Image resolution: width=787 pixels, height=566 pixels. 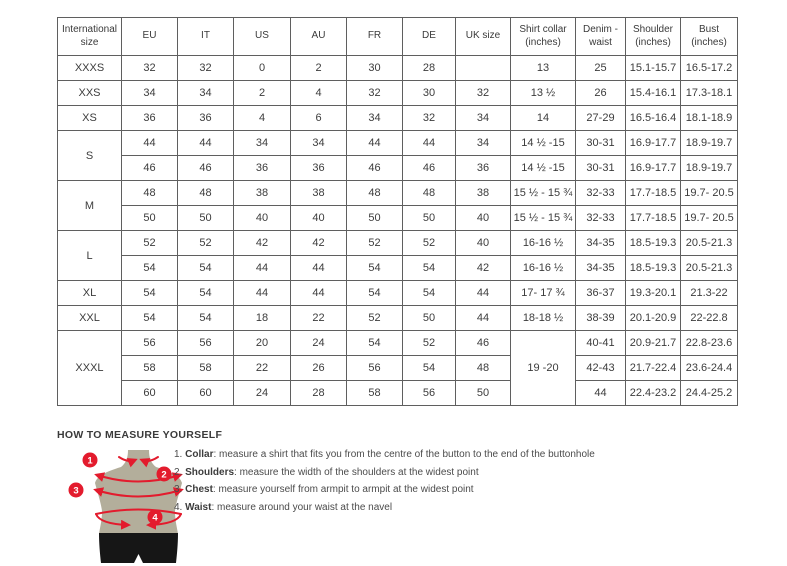 I want to click on column-header: US, so click(x=262, y=36).